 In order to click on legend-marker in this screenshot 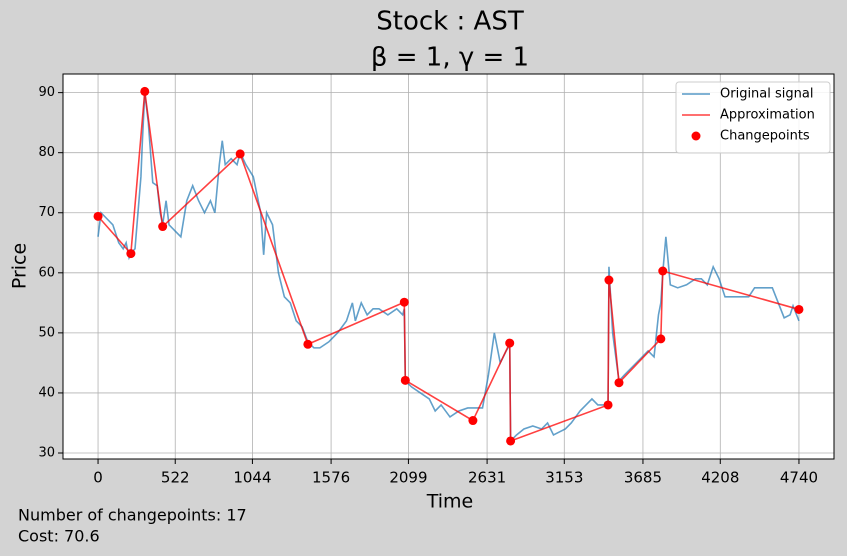, I will do `click(696, 136)`.